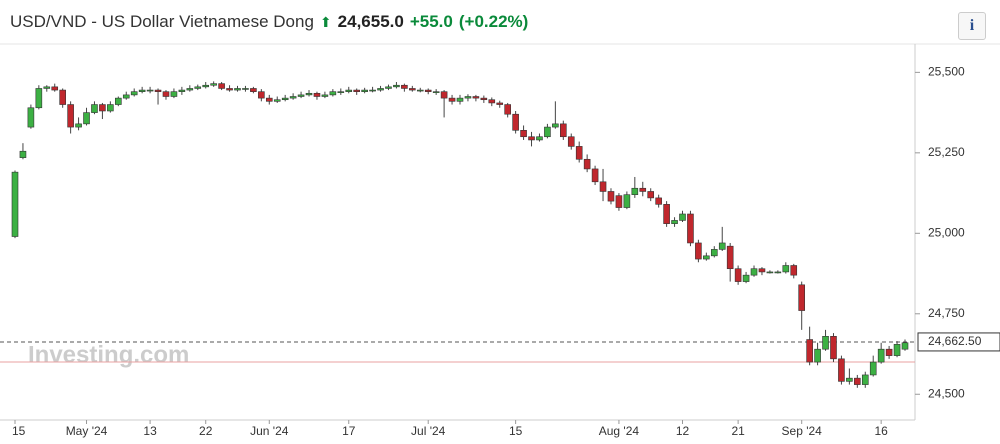 This screenshot has width=1000, height=444. Describe the element at coordinates (946, 313) in the screenshot. I see `y-tick-label: 24,750` at that location.